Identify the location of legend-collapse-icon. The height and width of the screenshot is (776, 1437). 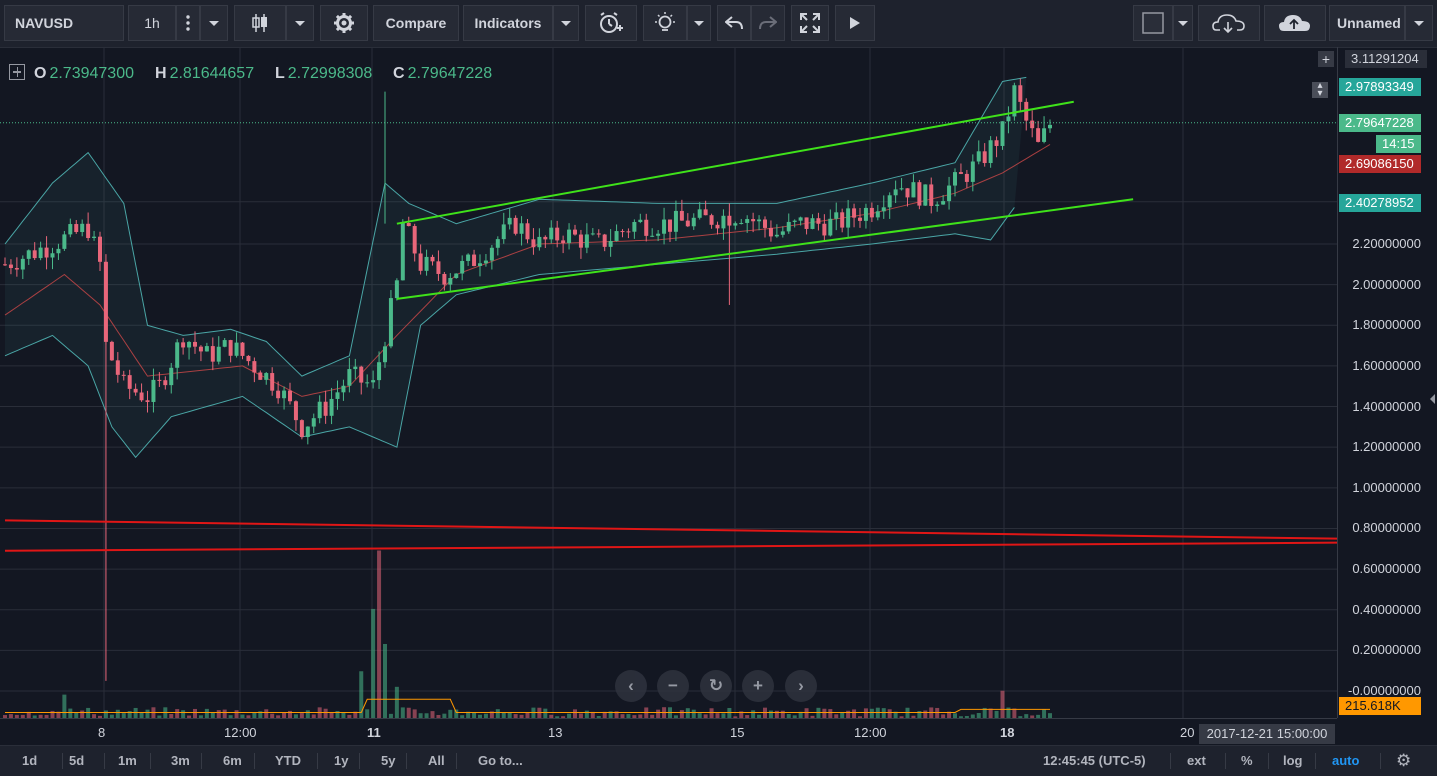
(17, 72).